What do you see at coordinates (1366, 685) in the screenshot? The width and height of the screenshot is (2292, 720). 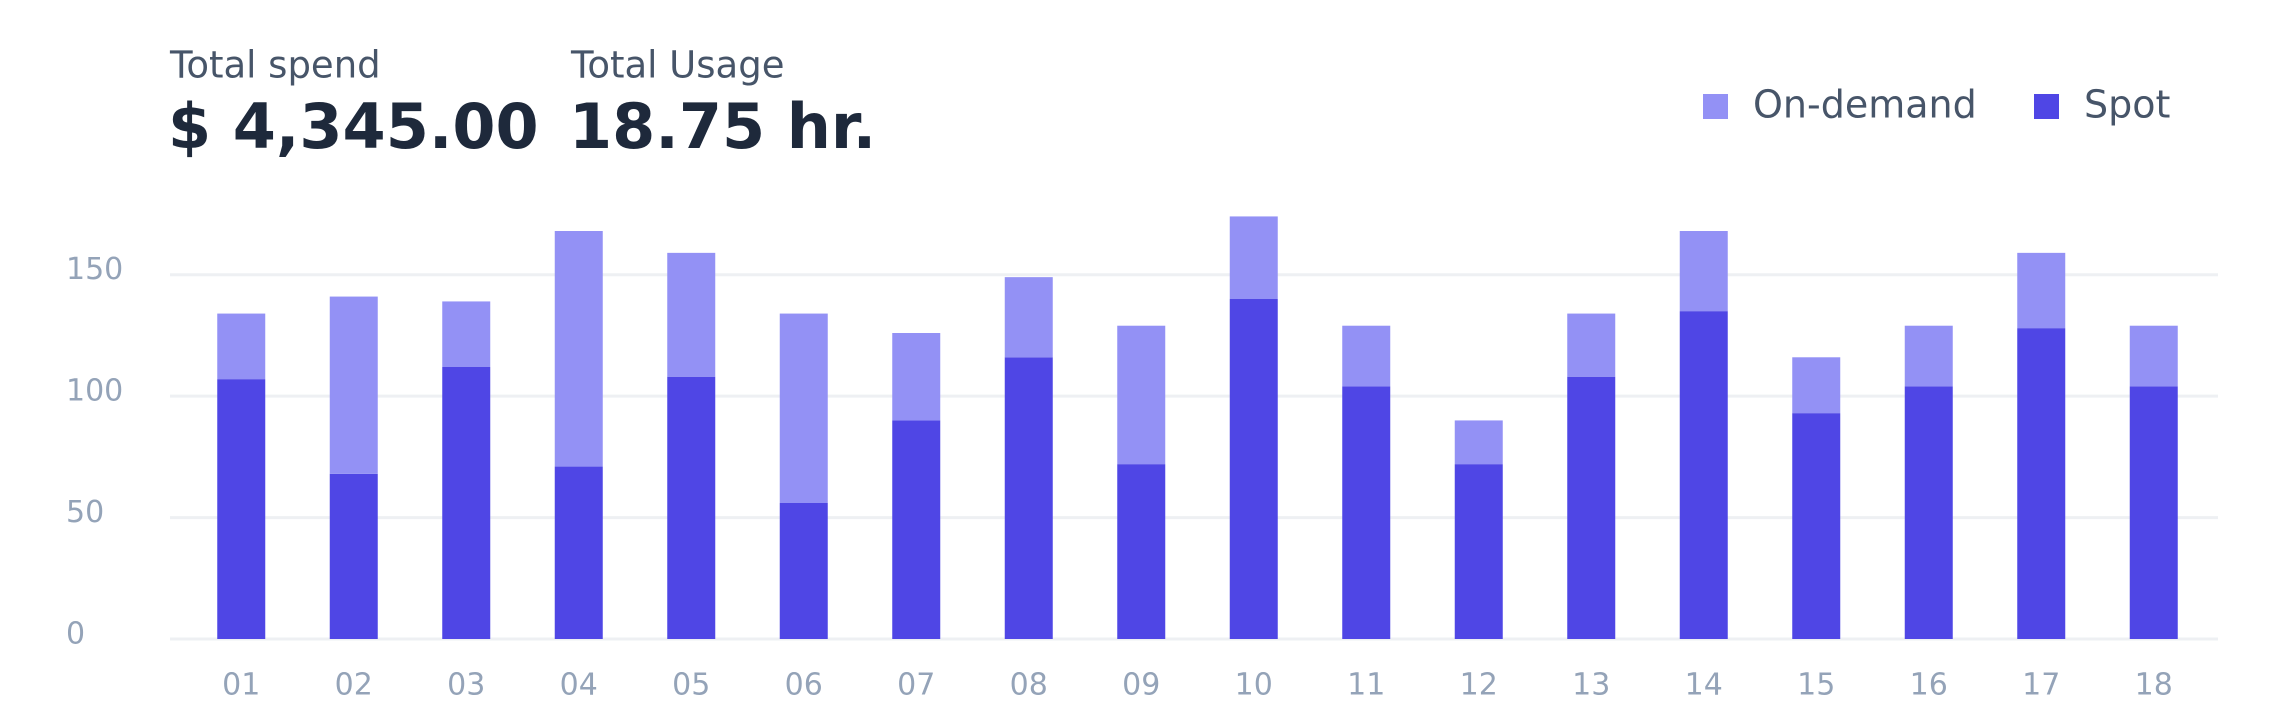 I see `x-tick-label: 11` at bounding box center [1366, 685].